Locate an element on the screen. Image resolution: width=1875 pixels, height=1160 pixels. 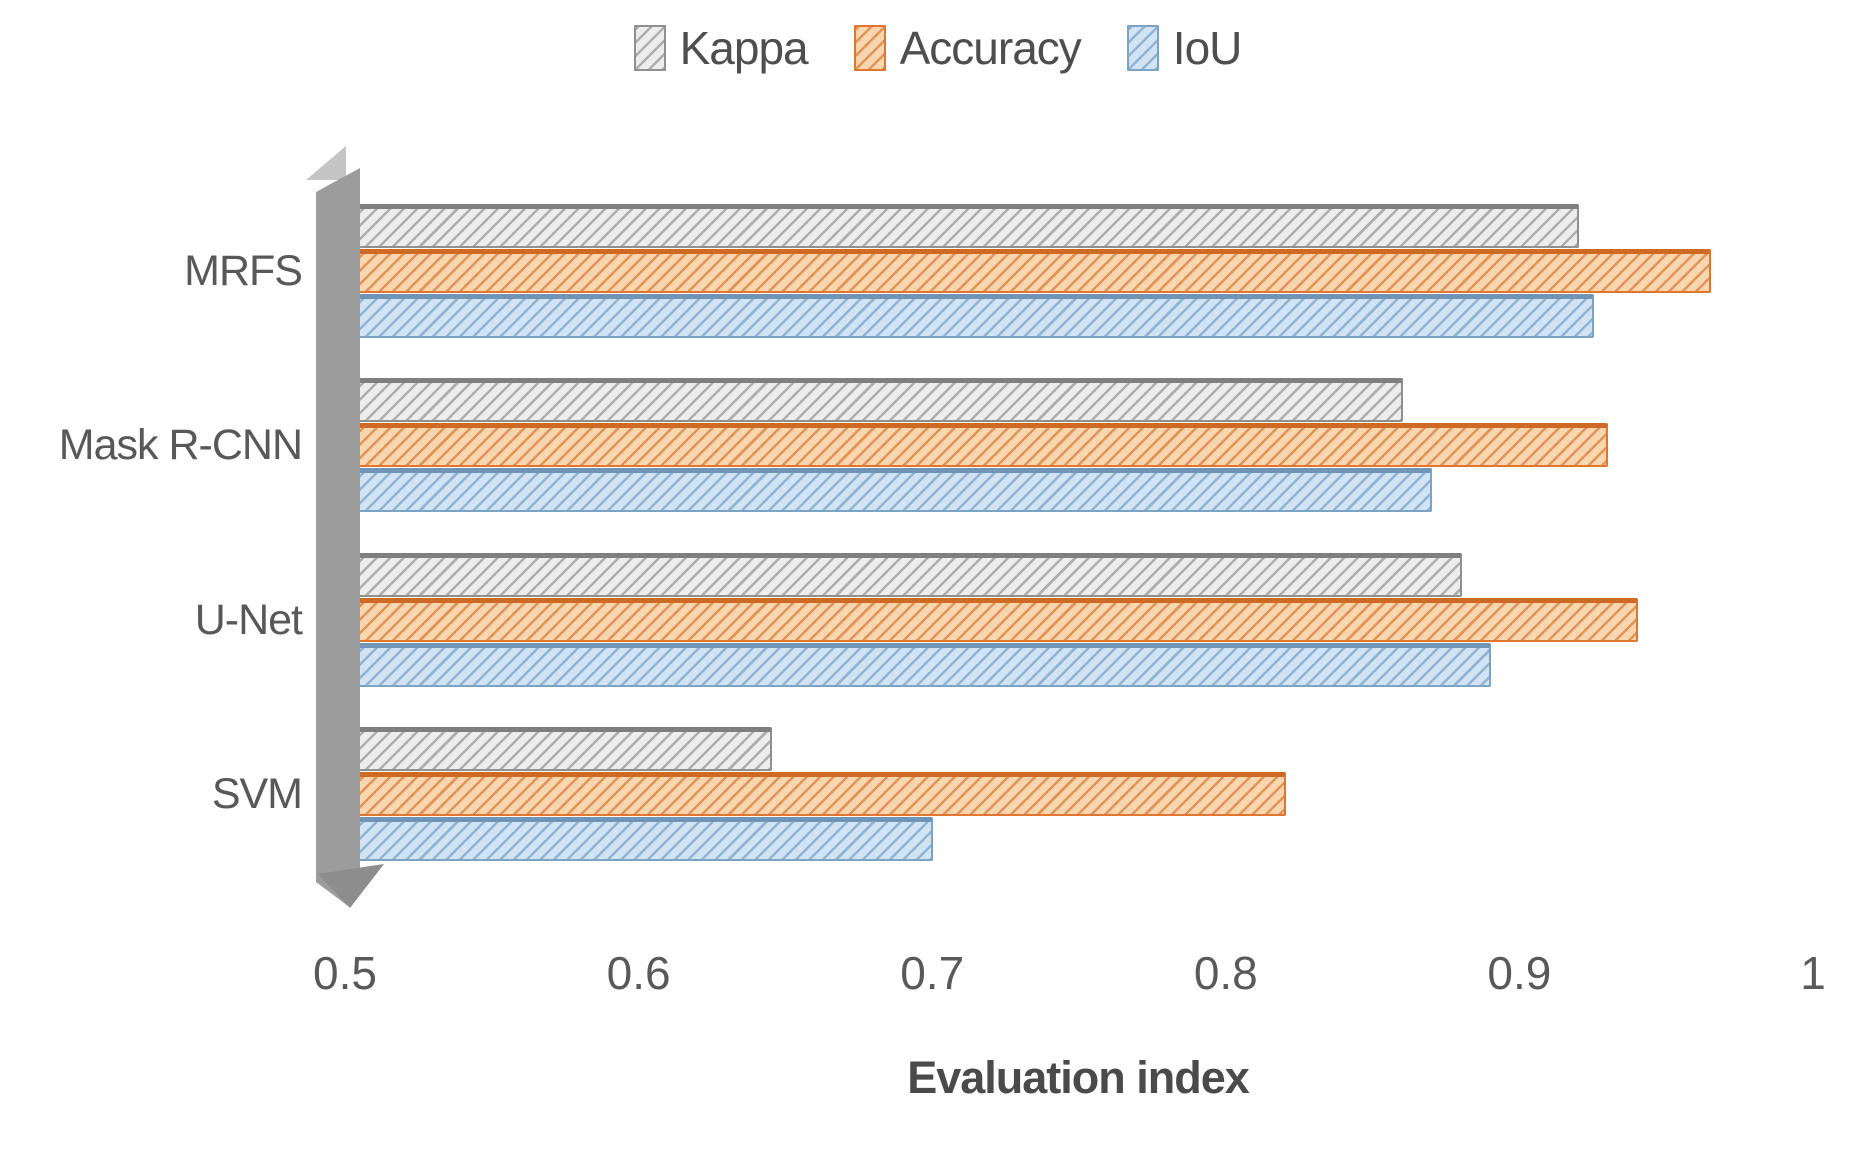
legend-swatch-kappa is located at coordinates (649, 48).